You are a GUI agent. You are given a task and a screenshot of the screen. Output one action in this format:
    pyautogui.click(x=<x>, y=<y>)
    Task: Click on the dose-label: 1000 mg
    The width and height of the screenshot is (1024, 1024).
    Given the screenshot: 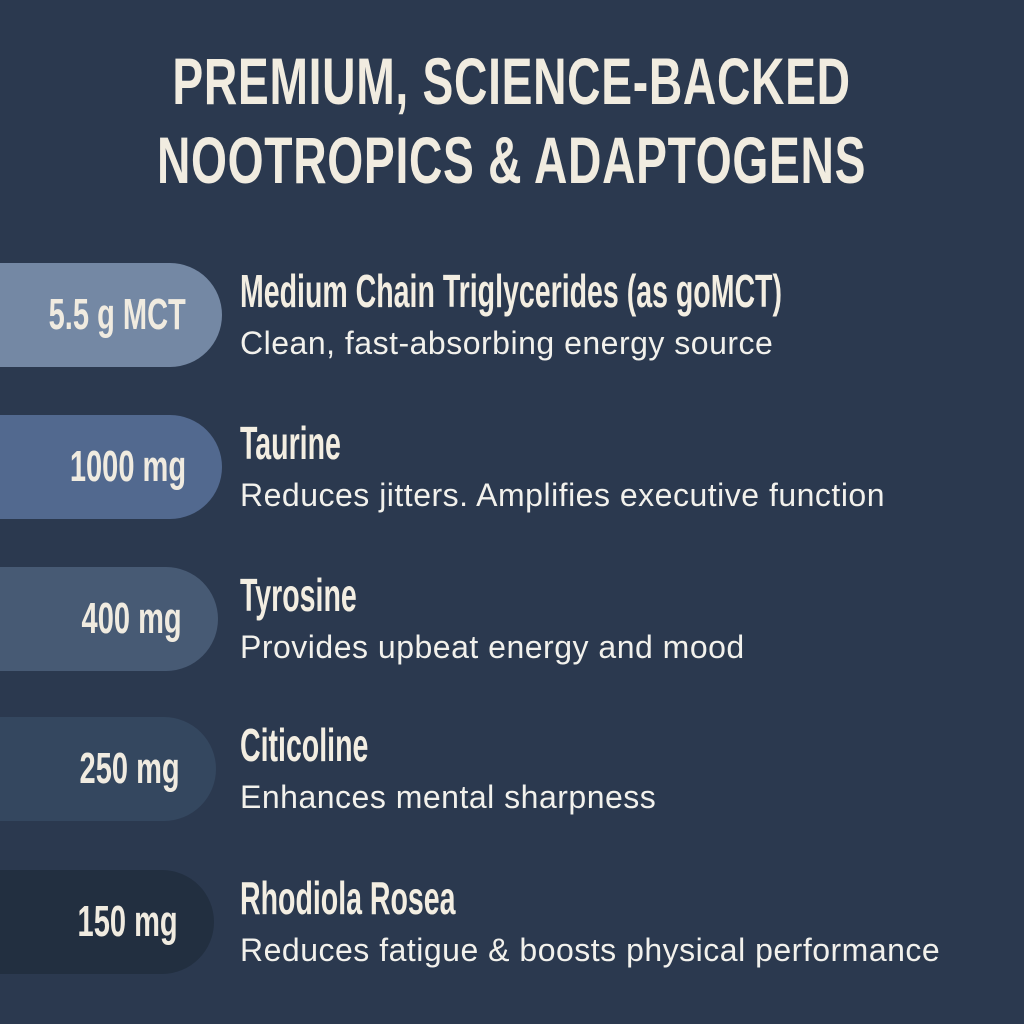 What is the action you would take?
    pyautogui.click(x=127, y=466)
    